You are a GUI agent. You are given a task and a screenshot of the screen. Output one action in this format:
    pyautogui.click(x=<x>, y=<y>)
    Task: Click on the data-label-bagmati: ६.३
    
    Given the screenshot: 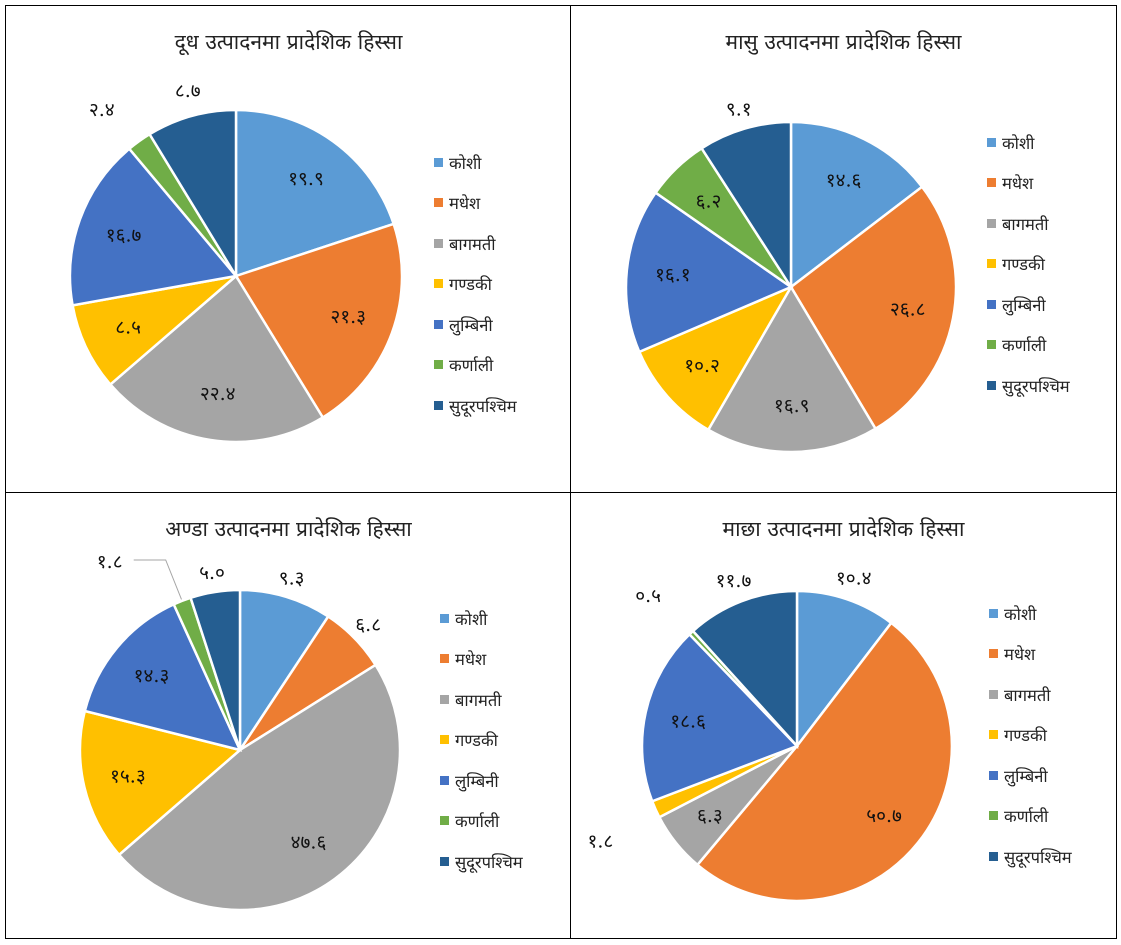 What is the action you would take?
    pyautogui.click(x=710, y=816)
    